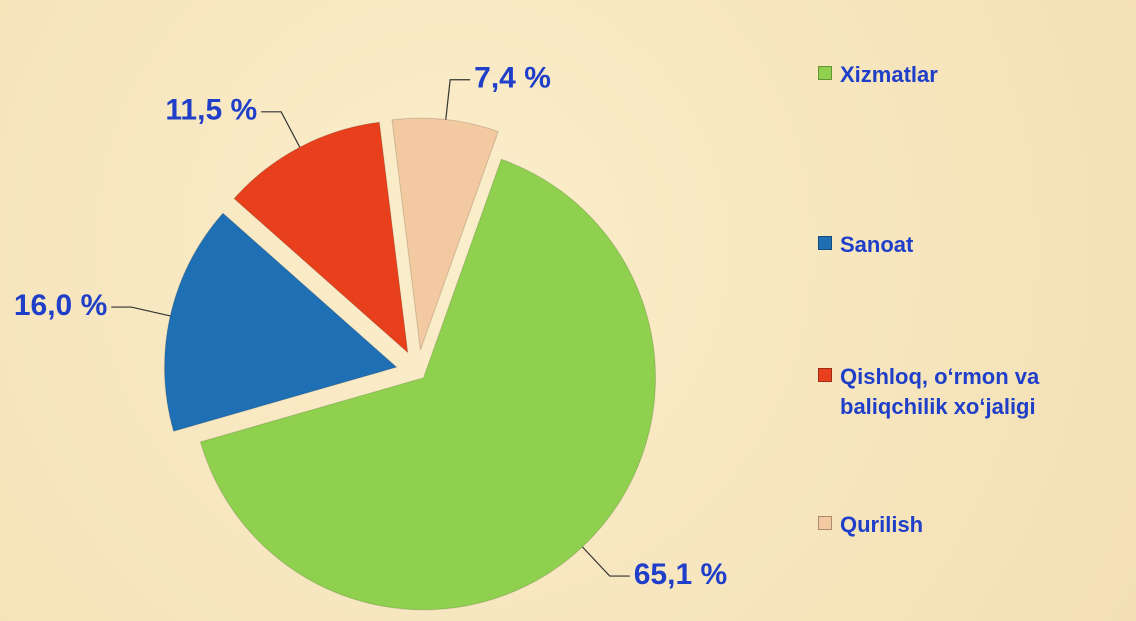 The image size is (1136, 621). Describe the element at coordinates (977, 75) in the screenshot. I see `legend-item: Xizmatlar` at that location.